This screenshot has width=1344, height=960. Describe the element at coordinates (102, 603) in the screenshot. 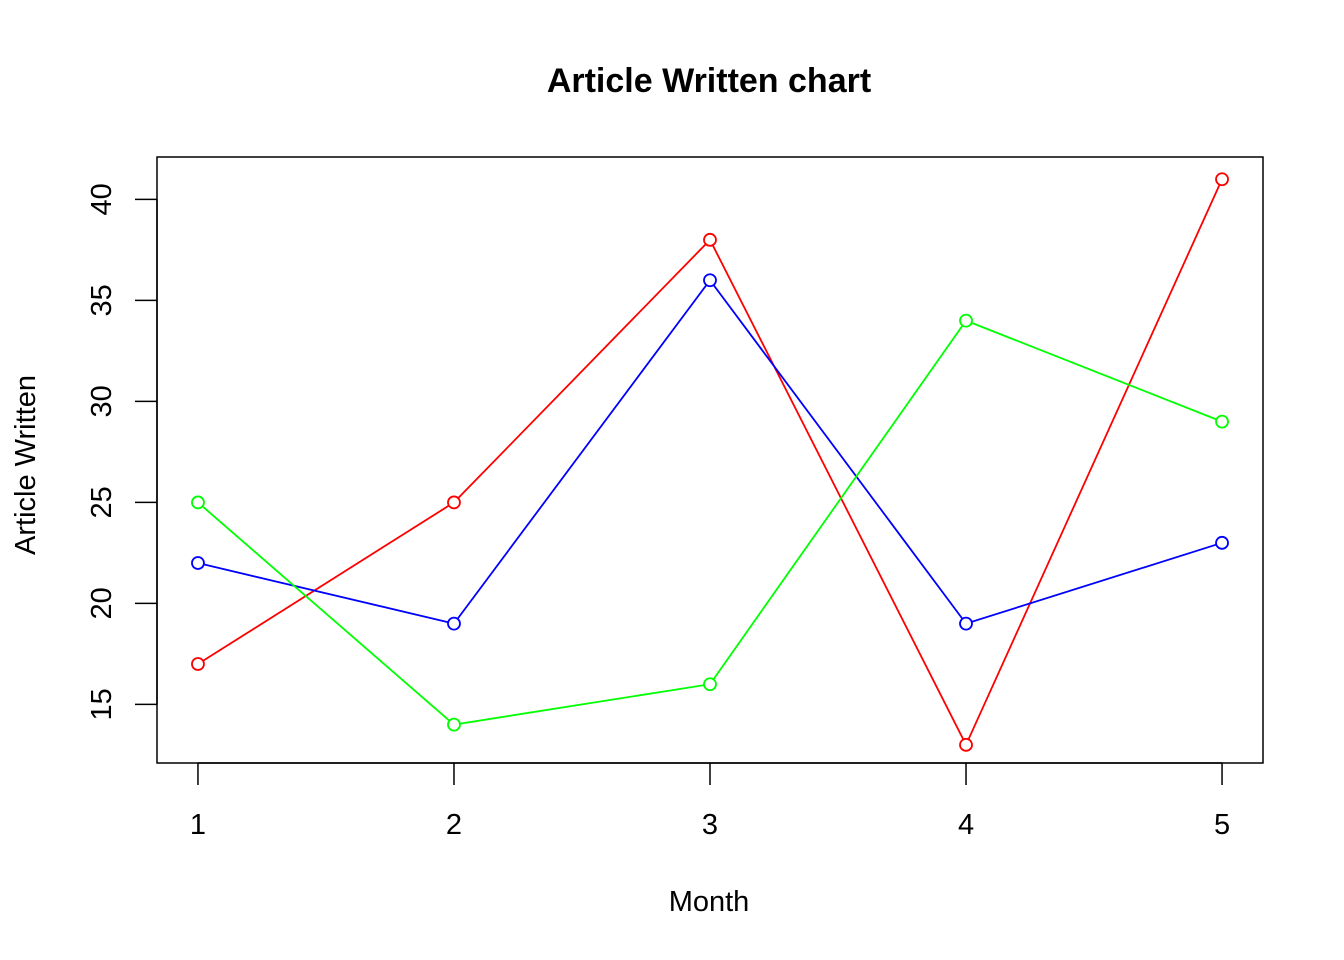

I see `y-tick-label: 20` at that location.